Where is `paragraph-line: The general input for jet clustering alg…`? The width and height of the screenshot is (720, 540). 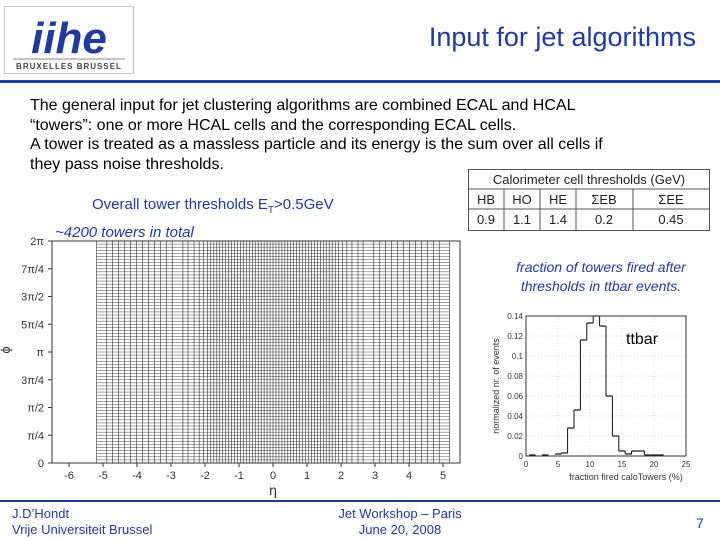
paragraph-line: The general input for jet clustering alg… is located at coordinates (303, 105).